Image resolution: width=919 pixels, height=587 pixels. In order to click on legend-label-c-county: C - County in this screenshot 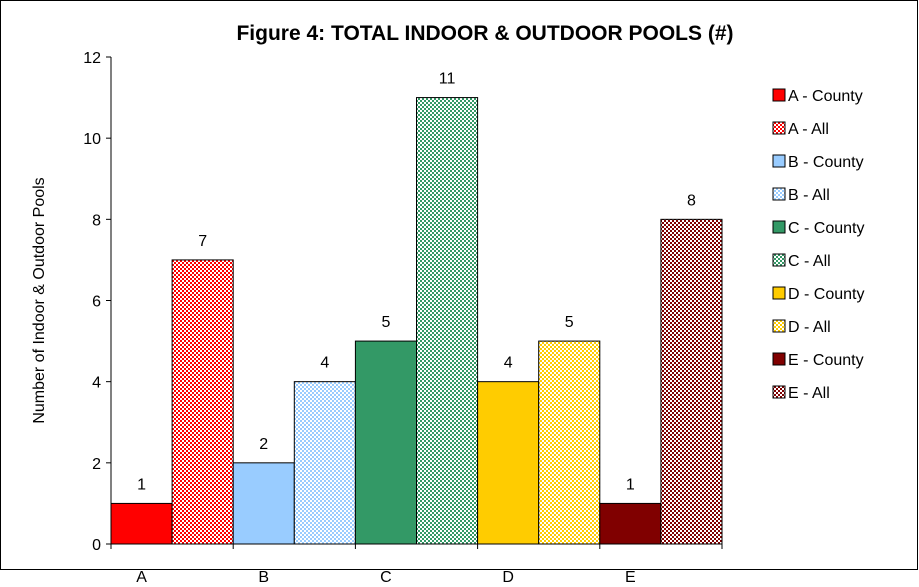, I will do `click(826, 228)`.